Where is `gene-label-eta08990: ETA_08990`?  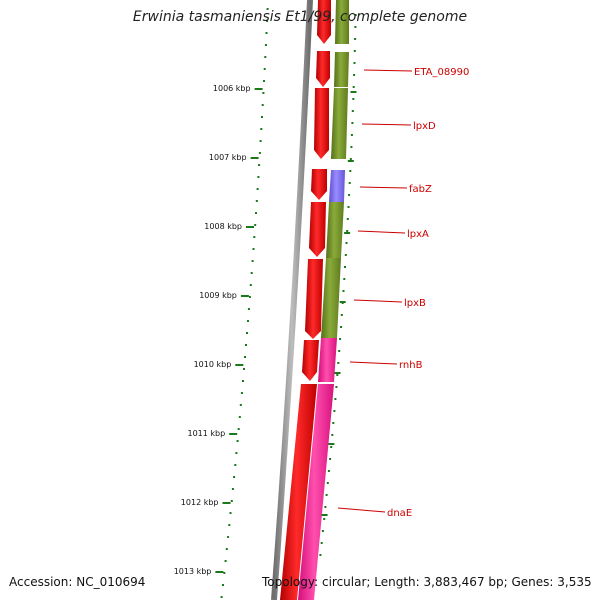
gene-label-eta08990: ETA_08990 is located at coordinates (441, 72).